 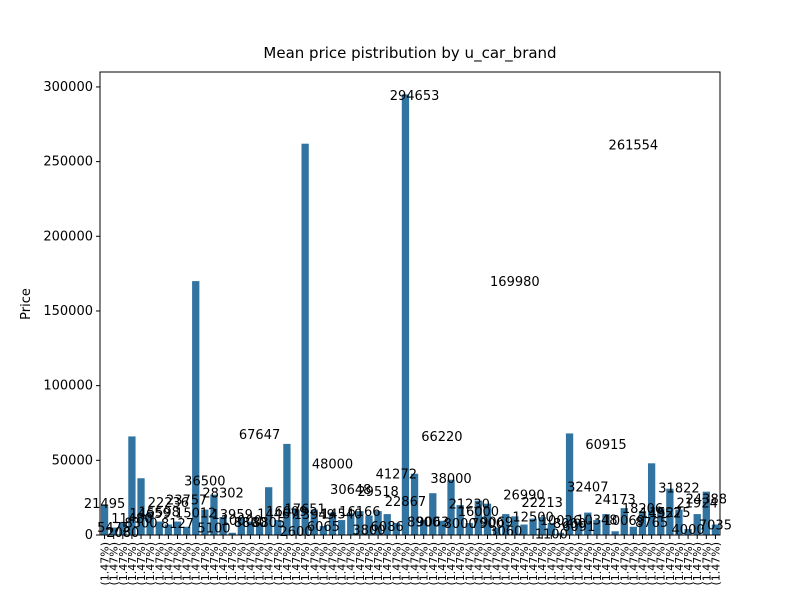 I want to click on data-label: 261554, so click(x=634, y=145).